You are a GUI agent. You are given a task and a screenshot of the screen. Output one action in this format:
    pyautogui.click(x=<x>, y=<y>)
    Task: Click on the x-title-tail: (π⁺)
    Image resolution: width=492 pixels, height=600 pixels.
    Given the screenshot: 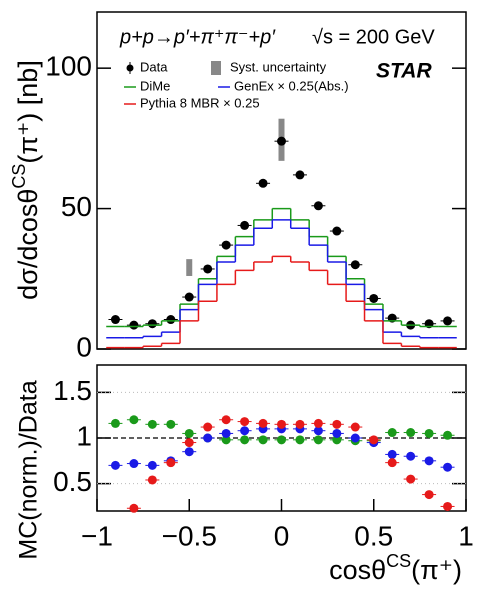 What is the action you would take?
    pyautogui.click(x=436, y=570)
    